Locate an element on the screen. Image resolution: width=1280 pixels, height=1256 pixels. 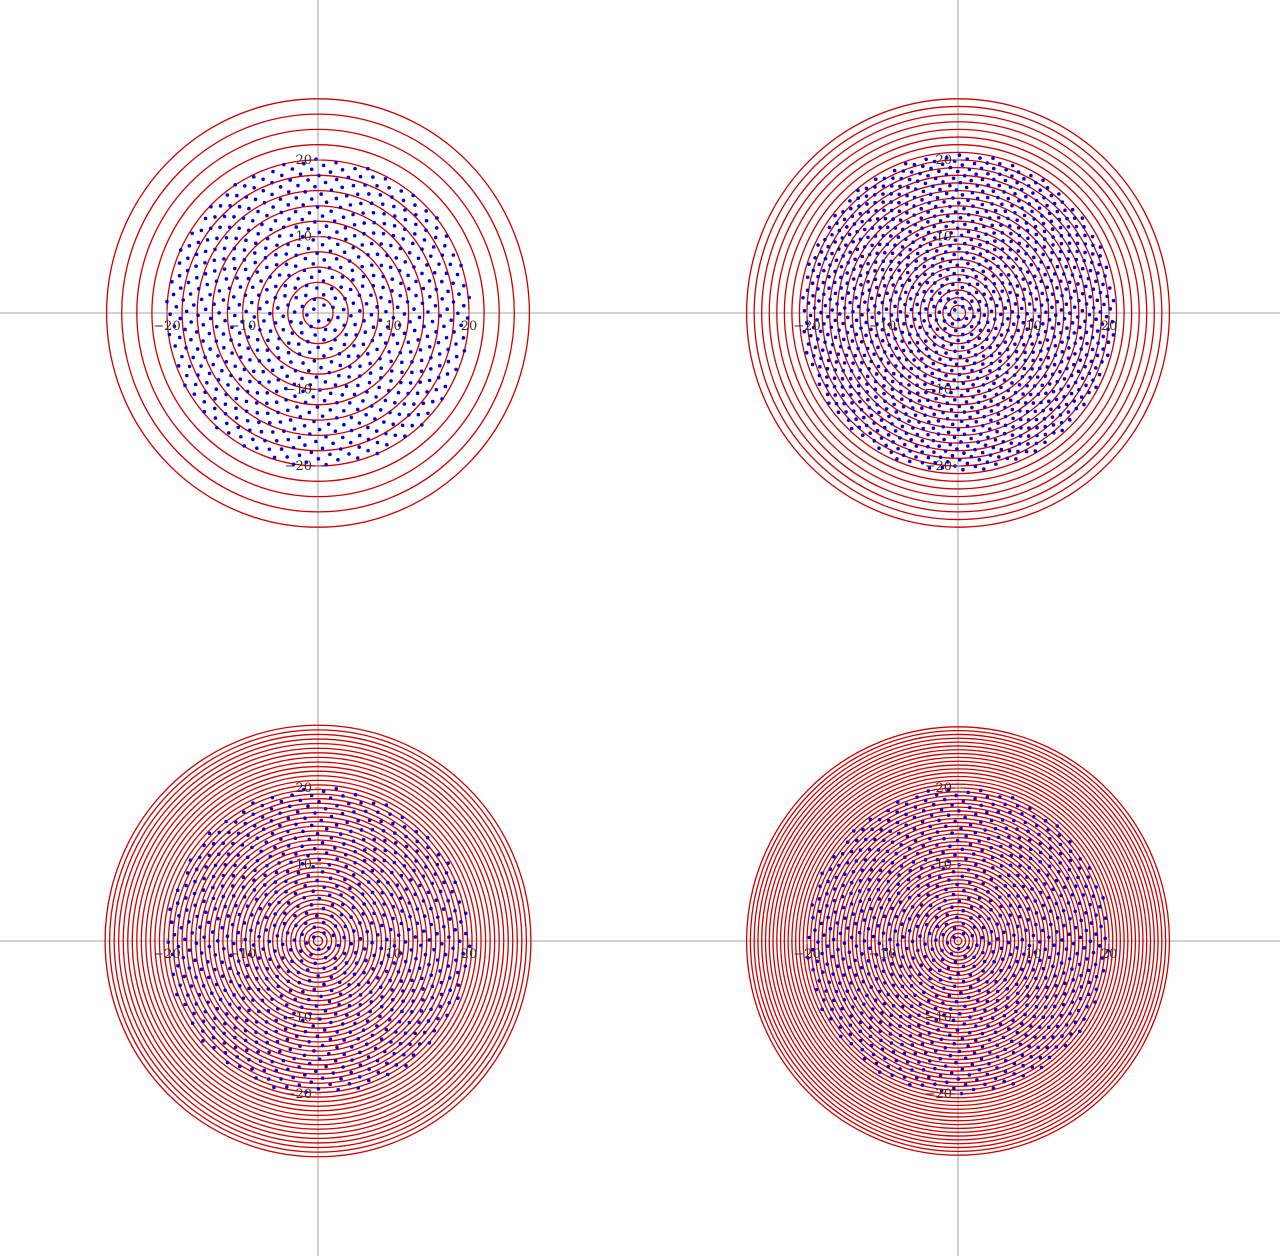
y-tick-label: 20 is located at coordinates (303, 160).